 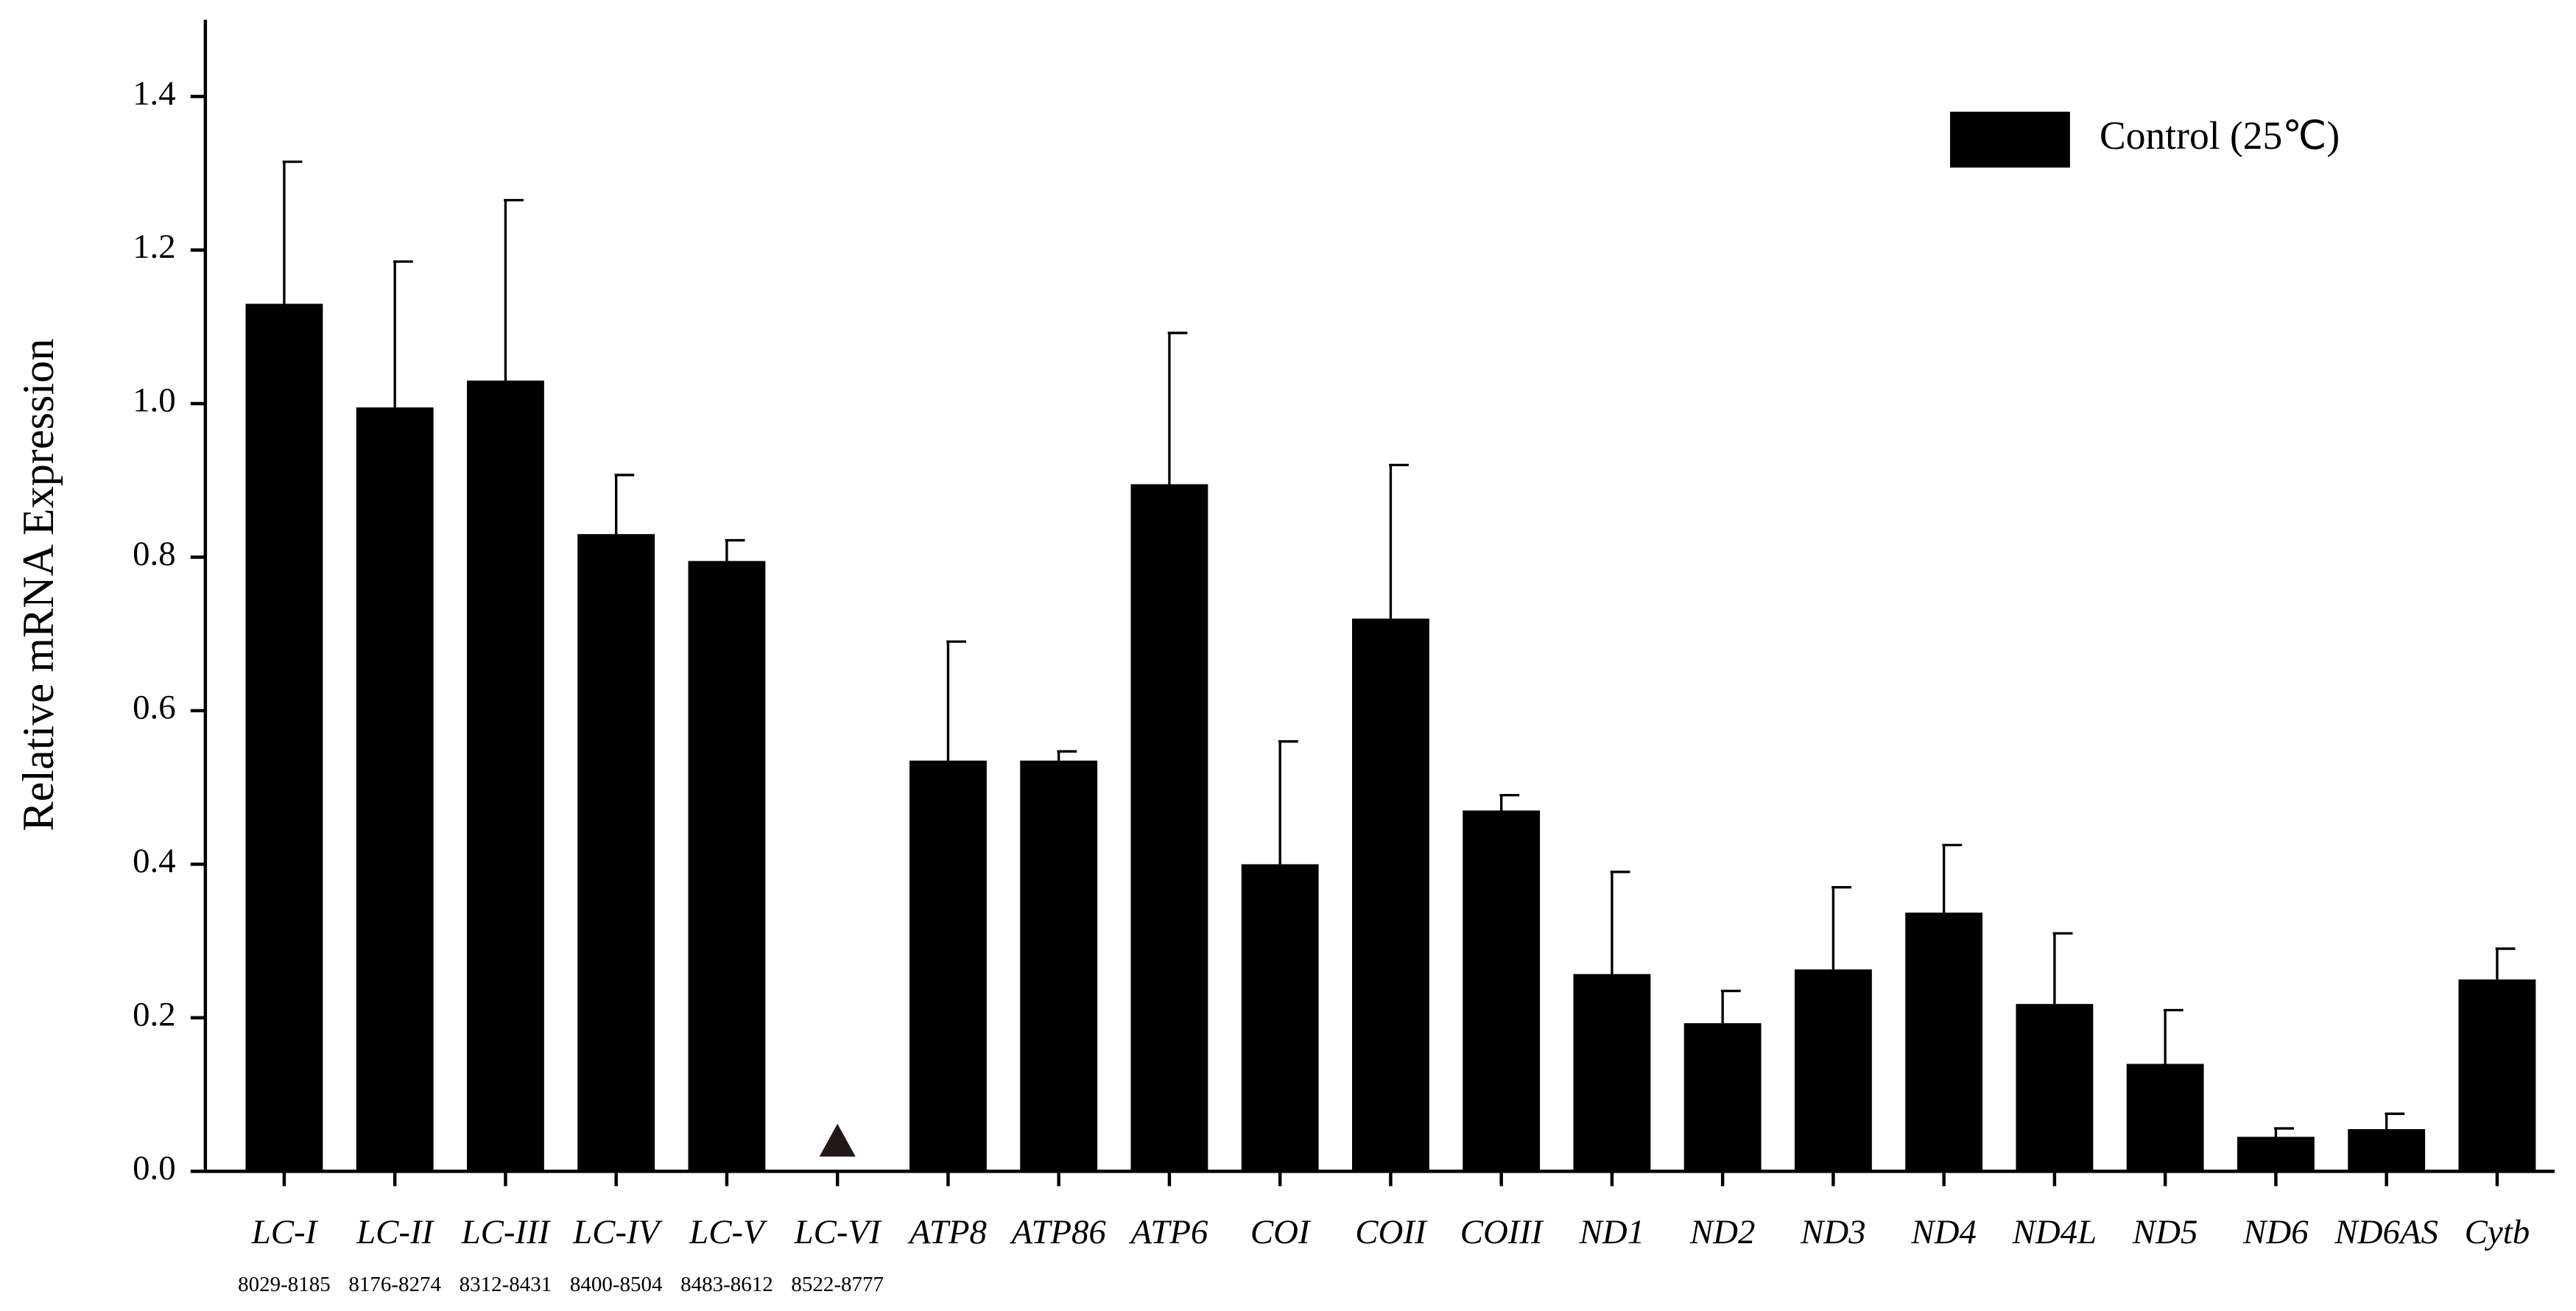 What do you see at coordinates (506, 1232) in the screenshot?
I see `x-tick-label: LC-III` at bounding box center [506, 1232].